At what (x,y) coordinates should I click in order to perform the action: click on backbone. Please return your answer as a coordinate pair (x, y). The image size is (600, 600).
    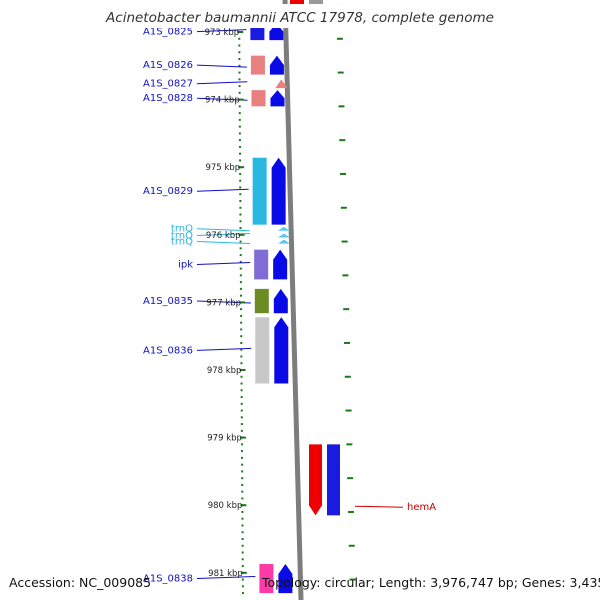
    Looking at the image, I should click on (293, 300).